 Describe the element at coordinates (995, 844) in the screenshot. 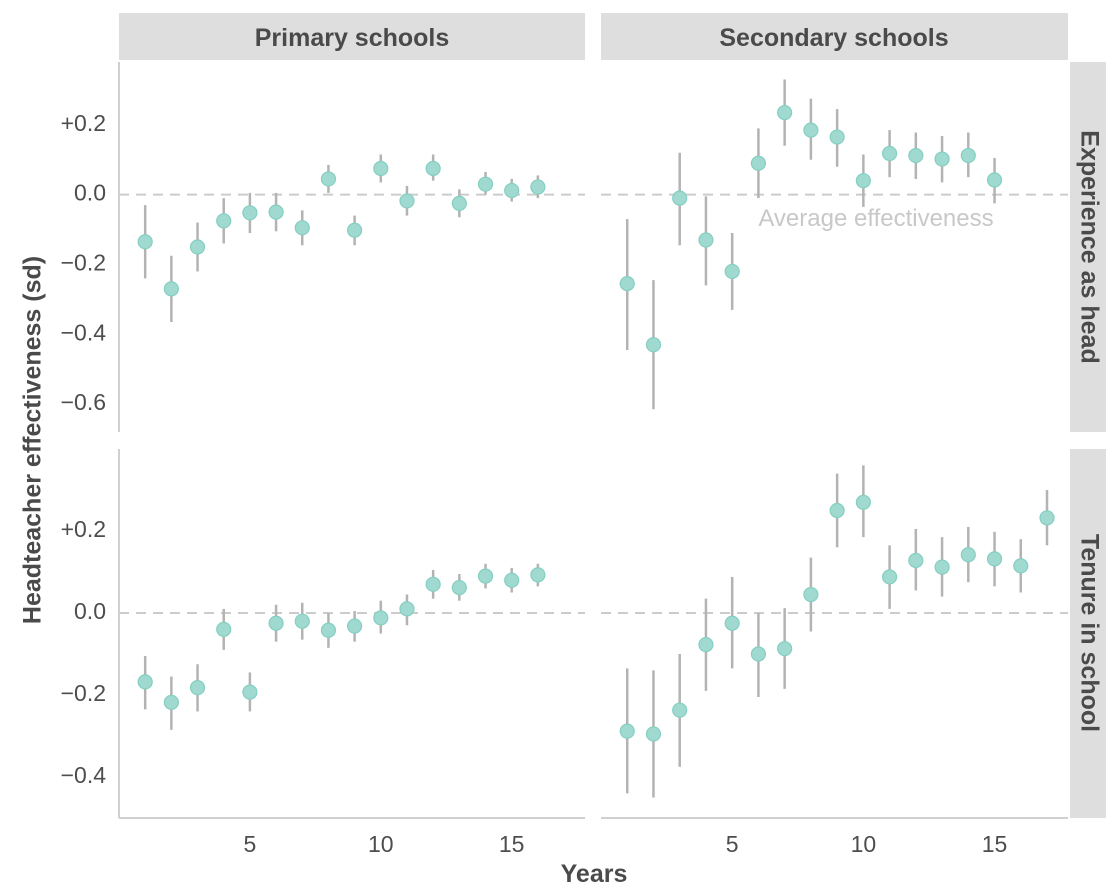

I see `secondary-schools-tenure-in-school-x-tick-label: 15` at that location.